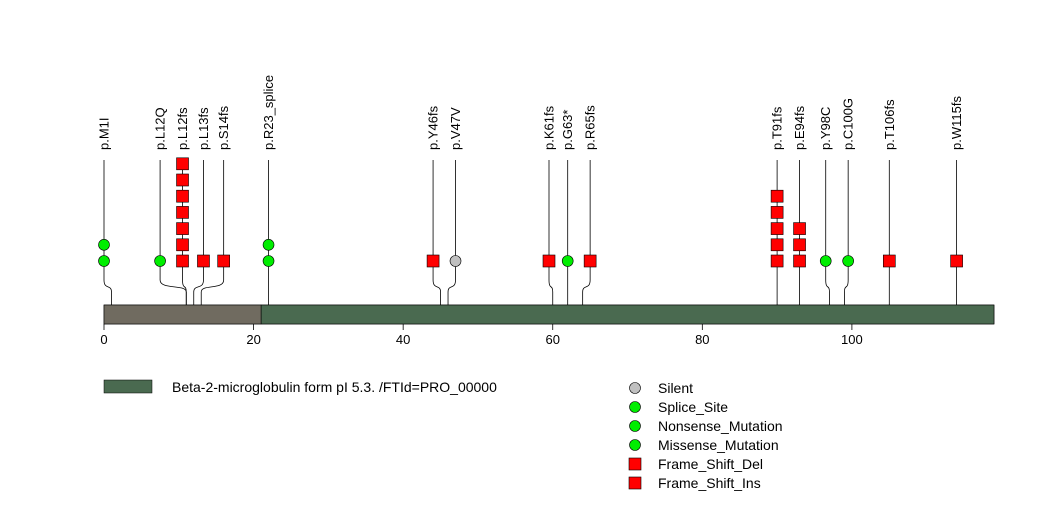 The width and height of the screenshot is (1047, 524). I want to click on protein-track, so click(549, 314).